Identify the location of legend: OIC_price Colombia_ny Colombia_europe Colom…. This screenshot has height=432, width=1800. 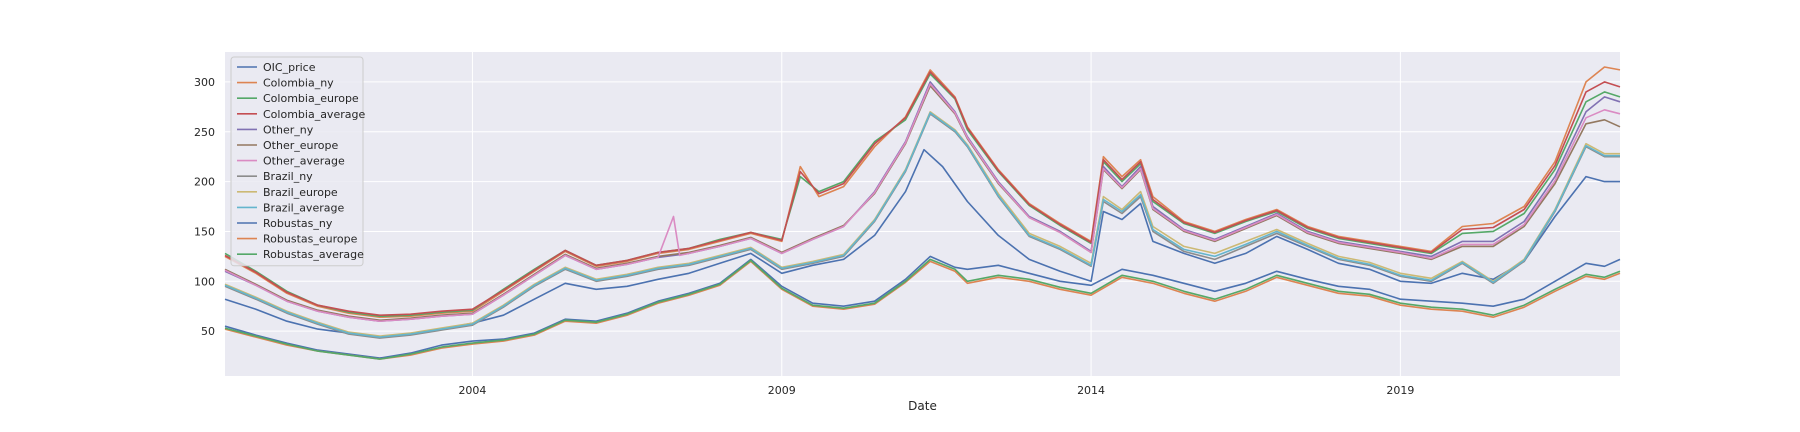
(297, 161).